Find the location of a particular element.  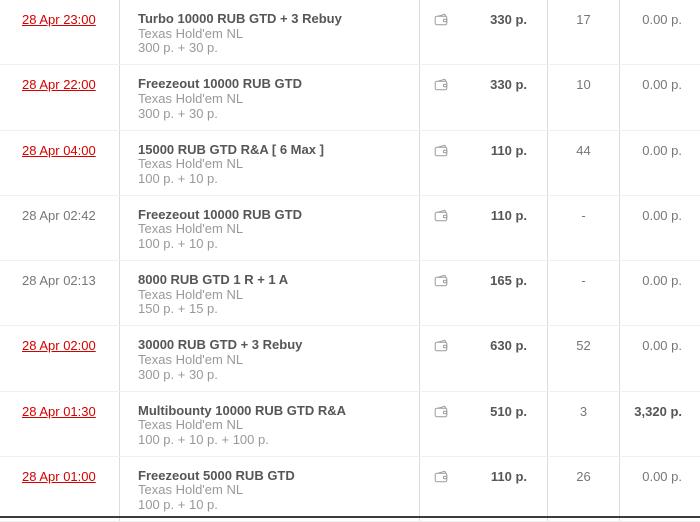

tournament-time-link: 28 Apr 02:42 is located at coordinates (59, 215).